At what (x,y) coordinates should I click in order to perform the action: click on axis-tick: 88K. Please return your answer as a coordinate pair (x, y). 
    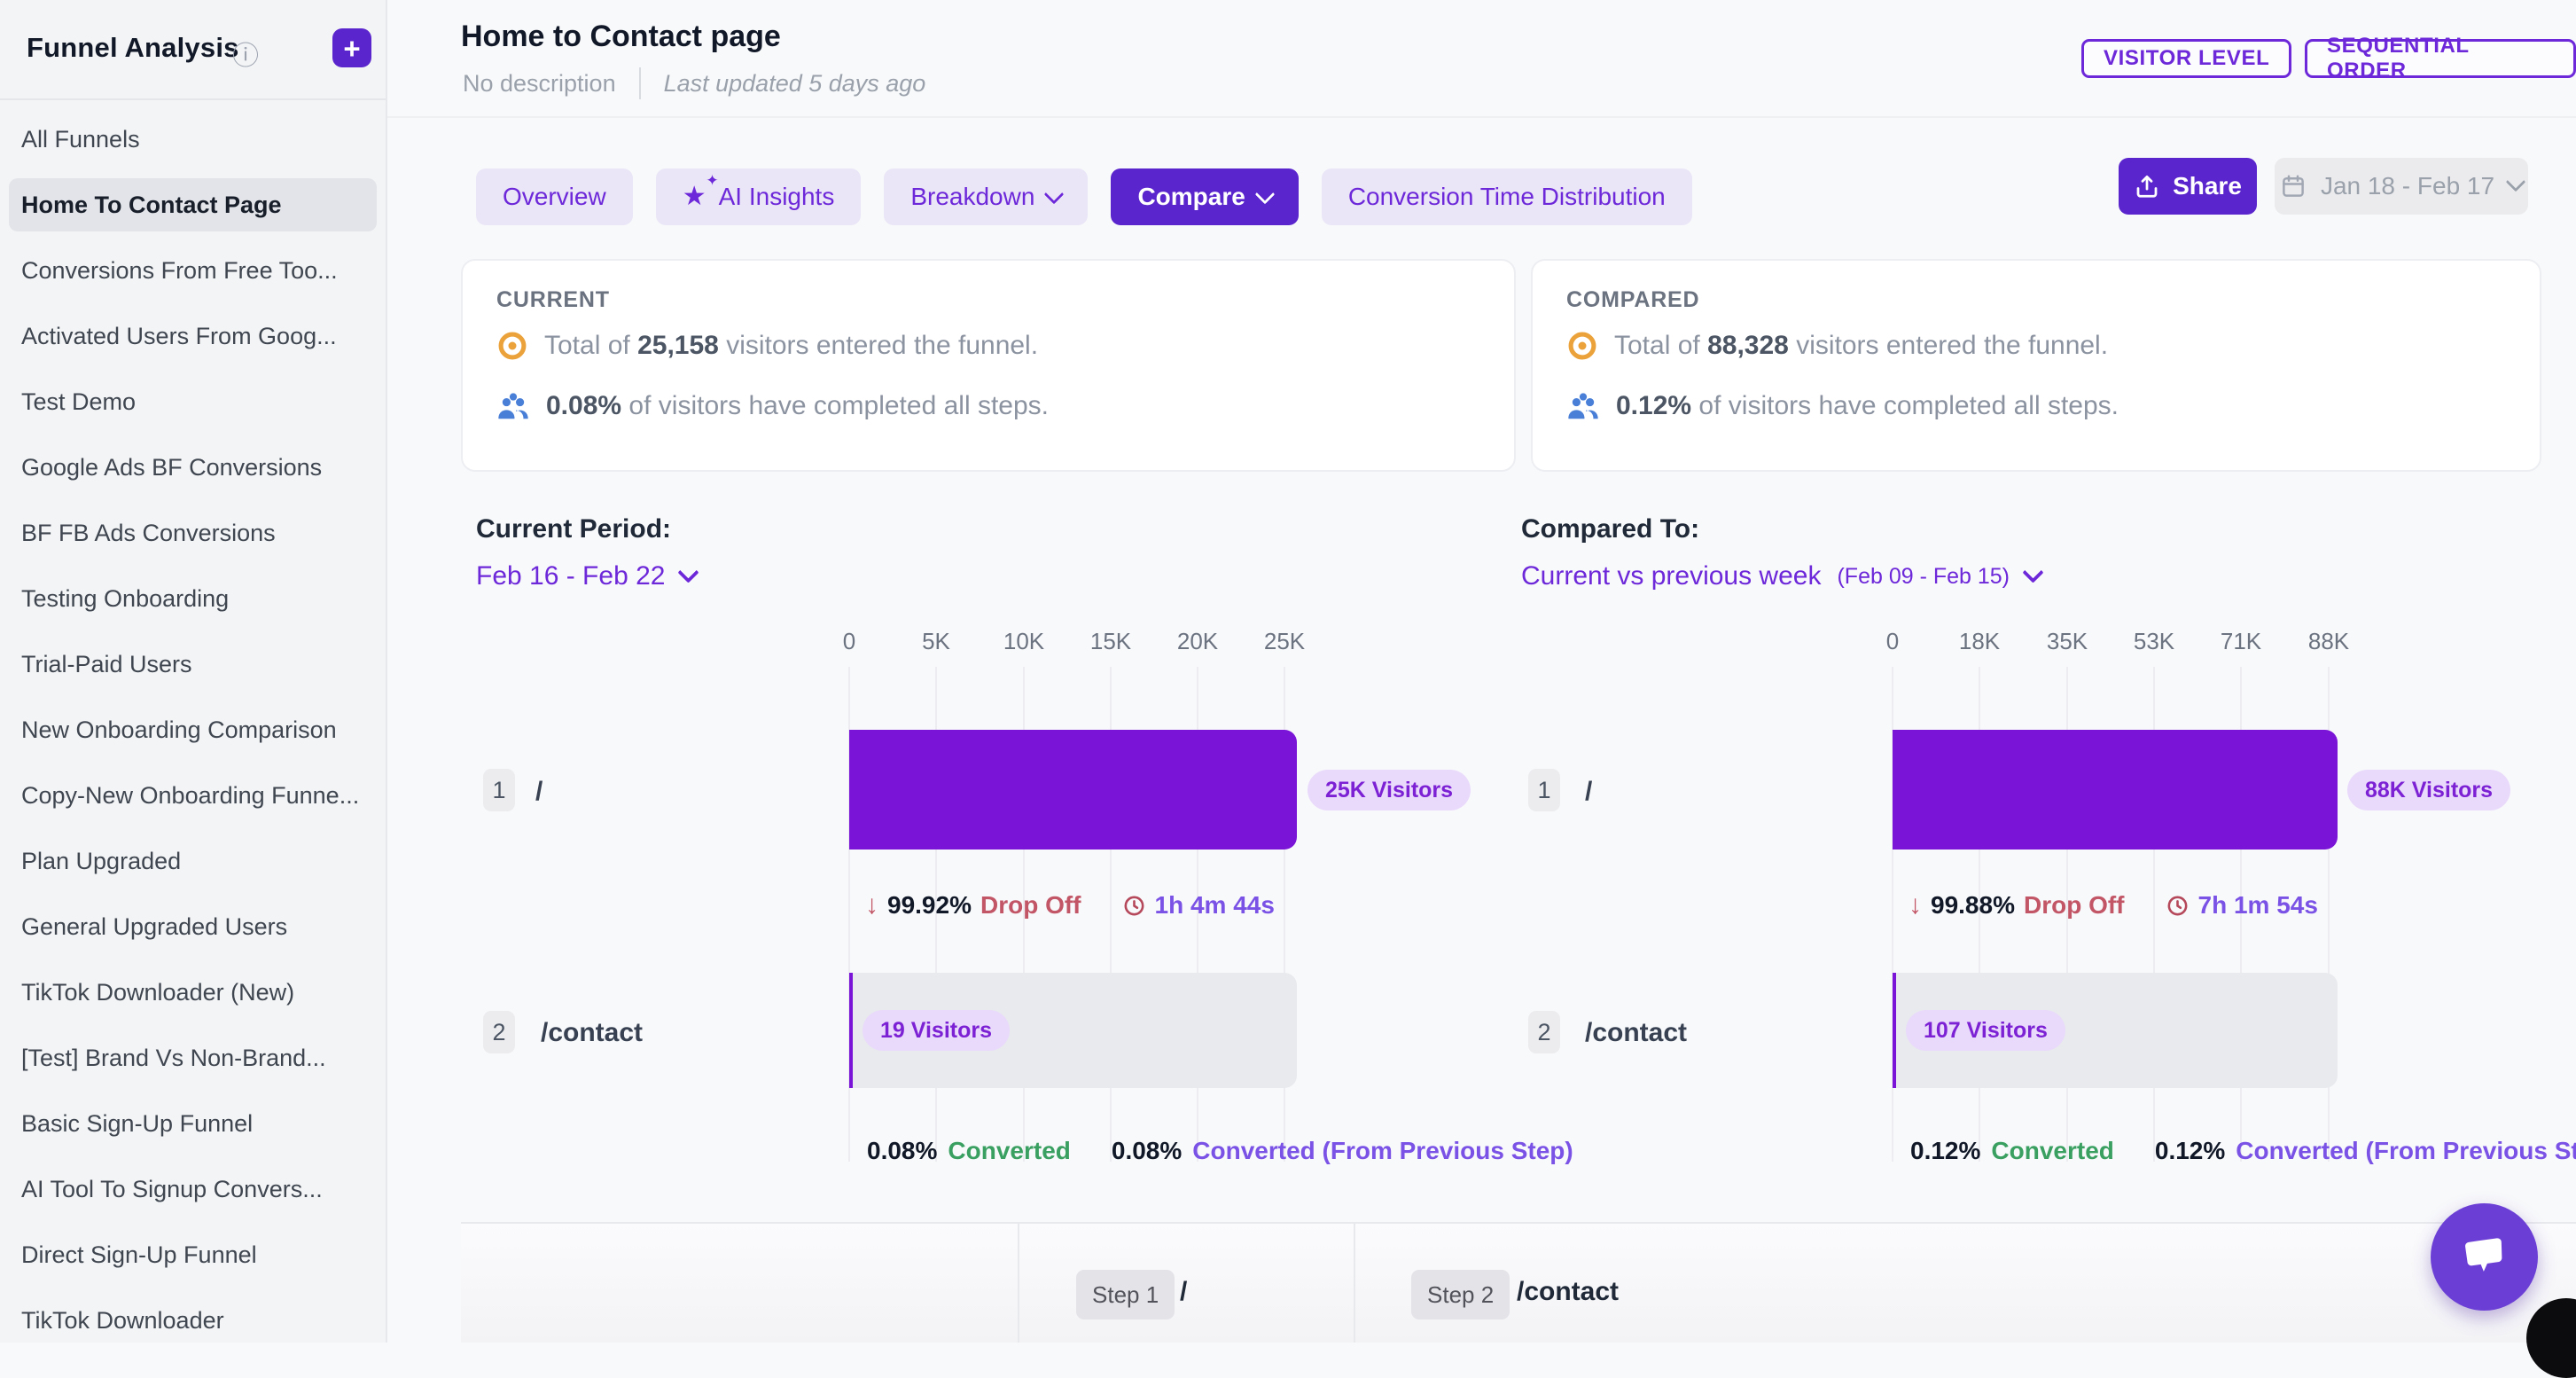
    Looking at the image, I should click on (2328, 641).